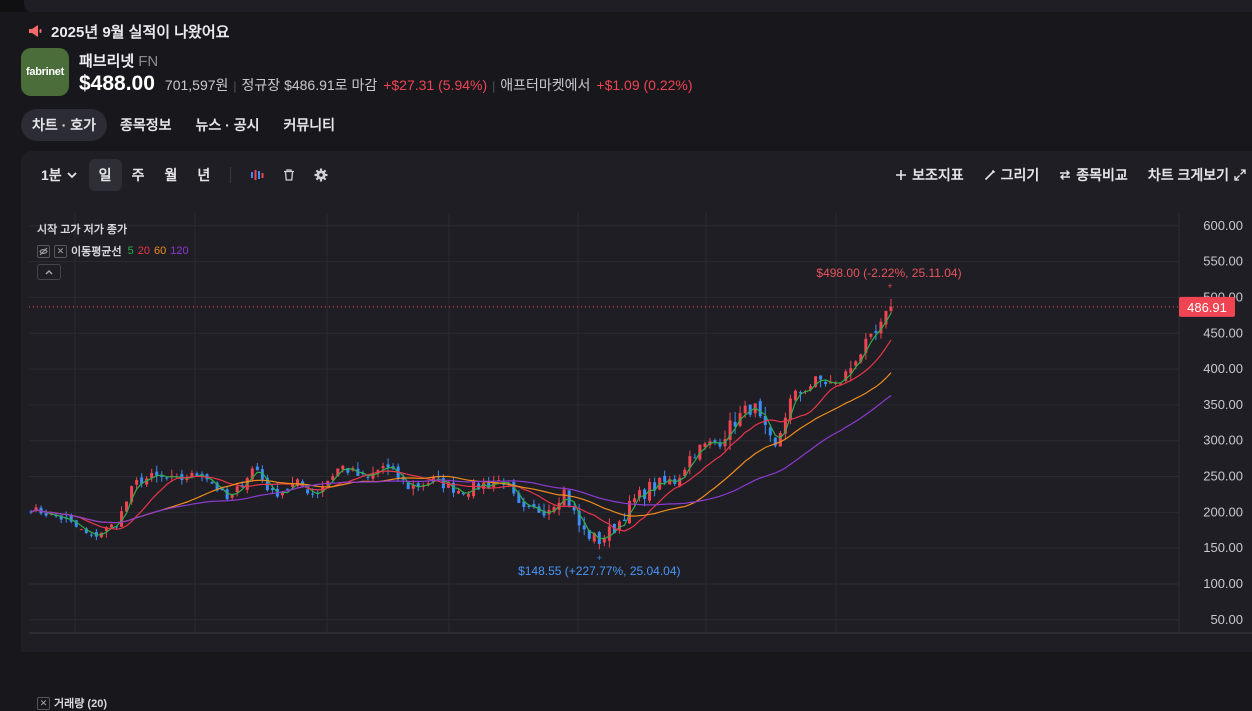 This screenshot has width=1252, height=711. Describe the element at coordinates (171, 175) in the screenshot. I see `period-month: 월` at that location.